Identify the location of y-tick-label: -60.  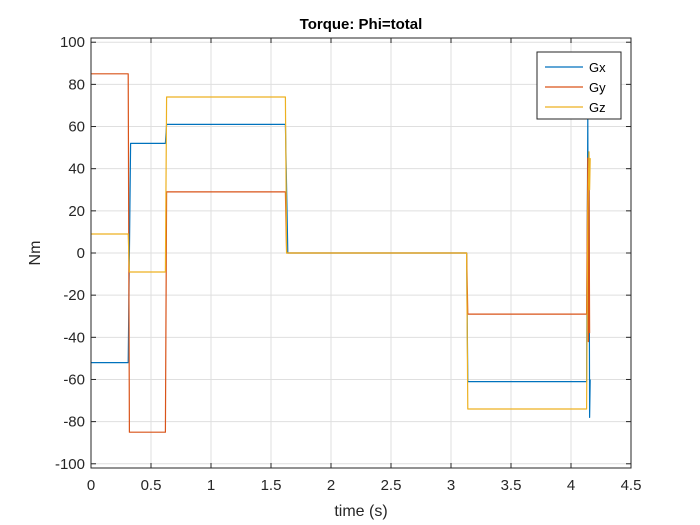
(74, 379).